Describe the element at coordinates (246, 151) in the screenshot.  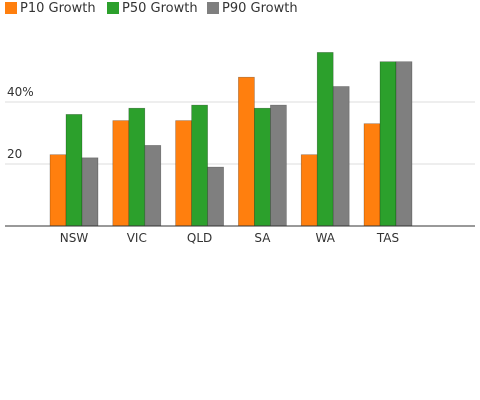
I see `bar-sa-p10-growth` at that location.